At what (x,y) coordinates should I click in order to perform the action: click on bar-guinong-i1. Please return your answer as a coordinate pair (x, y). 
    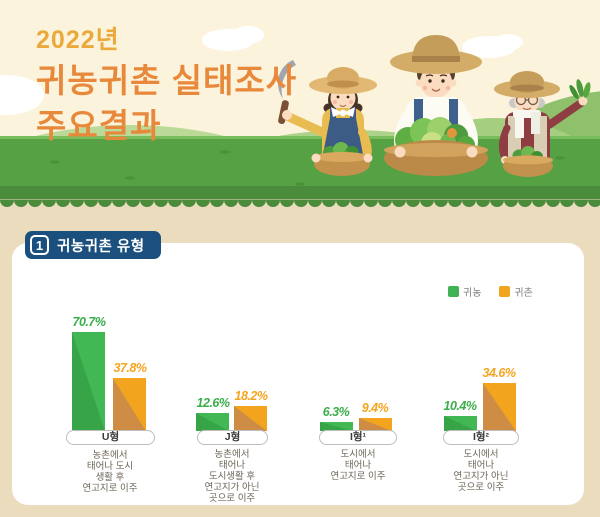
    Looking at the image, I should click on (336, 426).